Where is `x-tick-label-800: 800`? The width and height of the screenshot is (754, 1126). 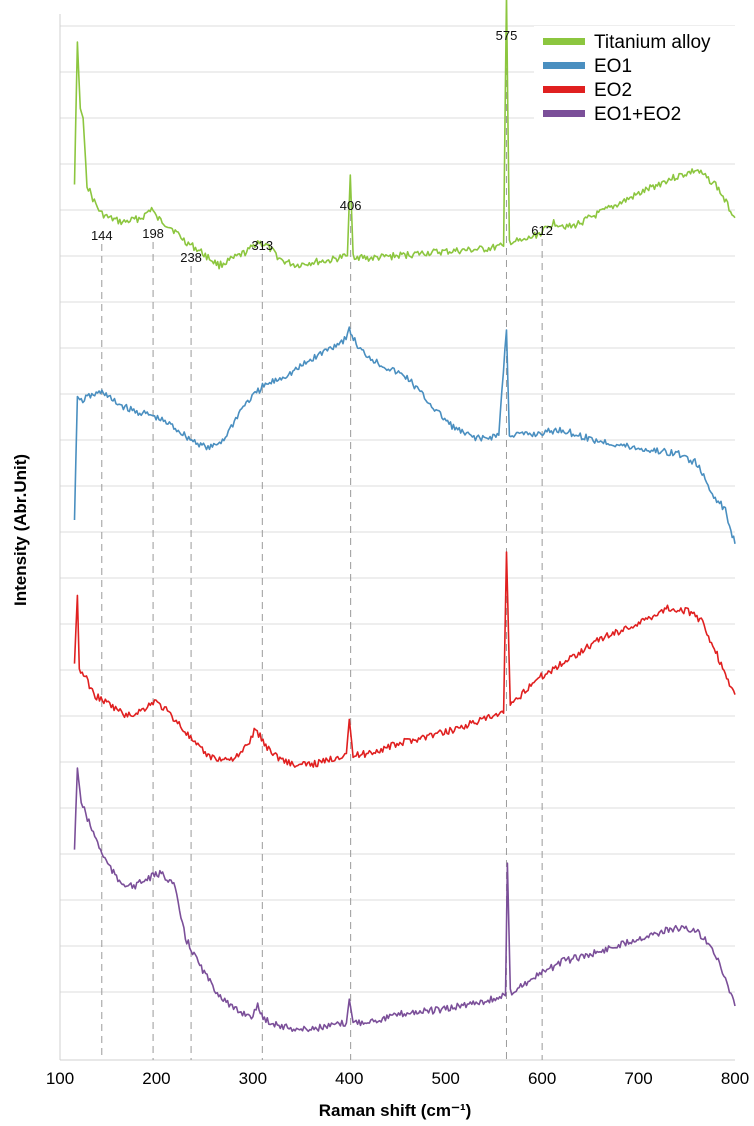 x-tick-label-800: 800 is located at coordinates (735, 1078).